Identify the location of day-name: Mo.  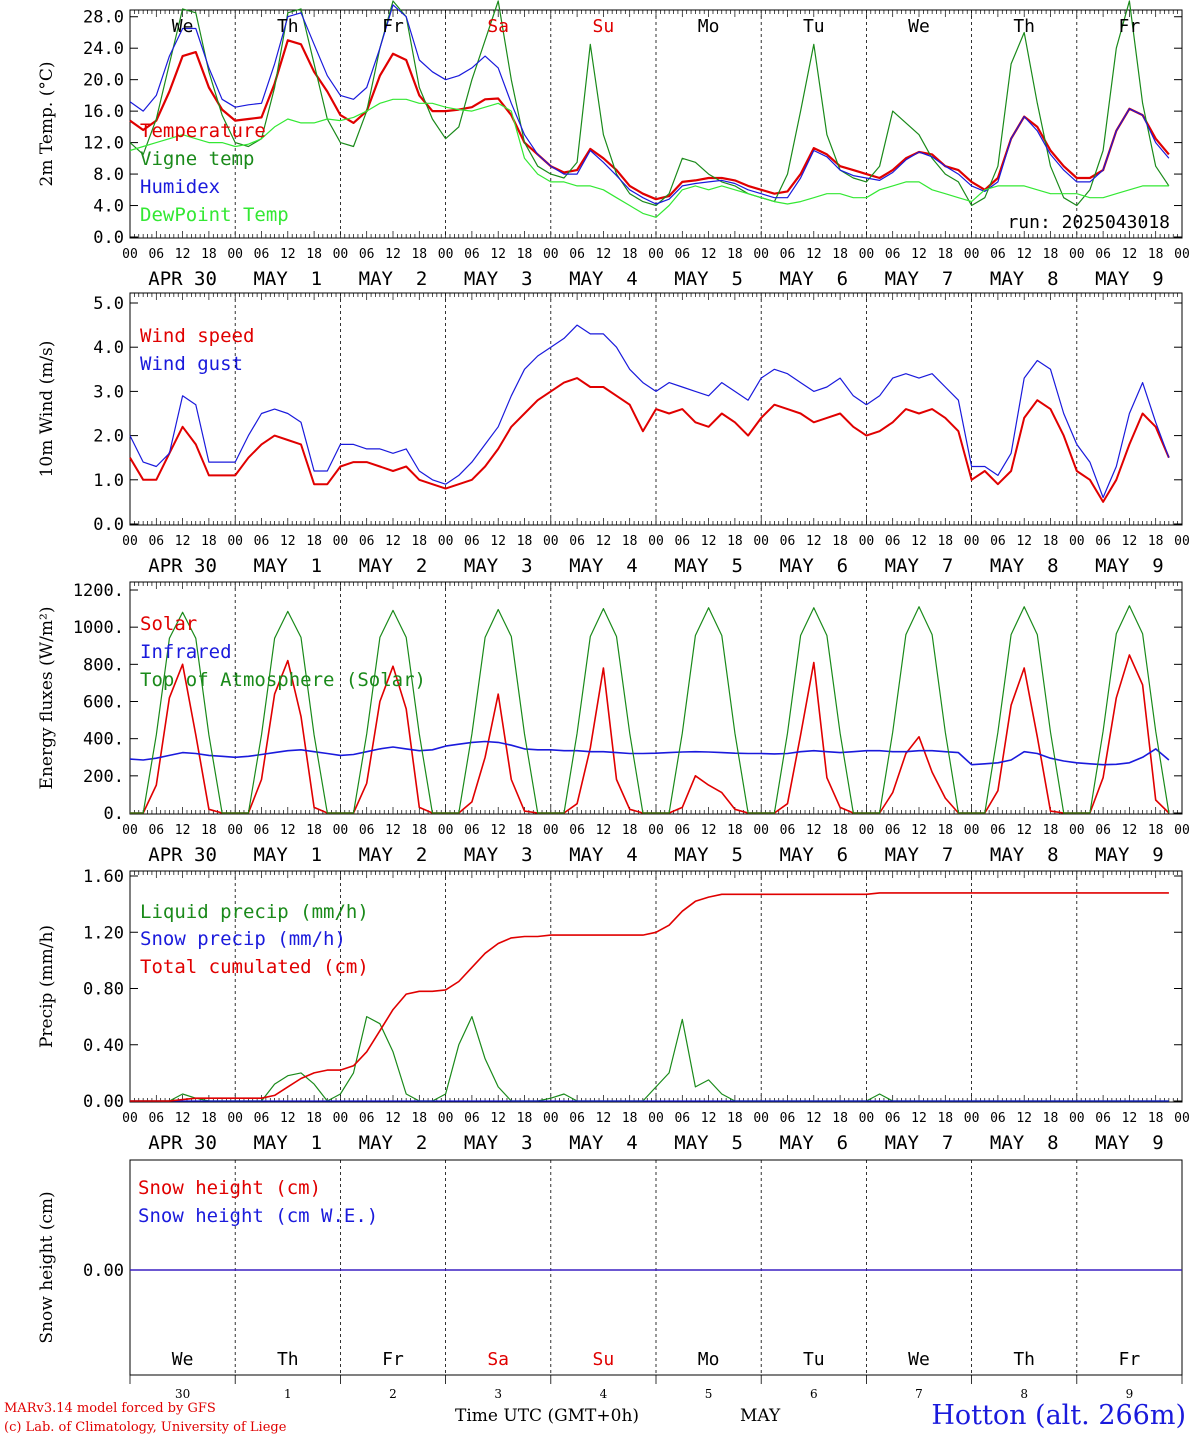
(709, 1359).